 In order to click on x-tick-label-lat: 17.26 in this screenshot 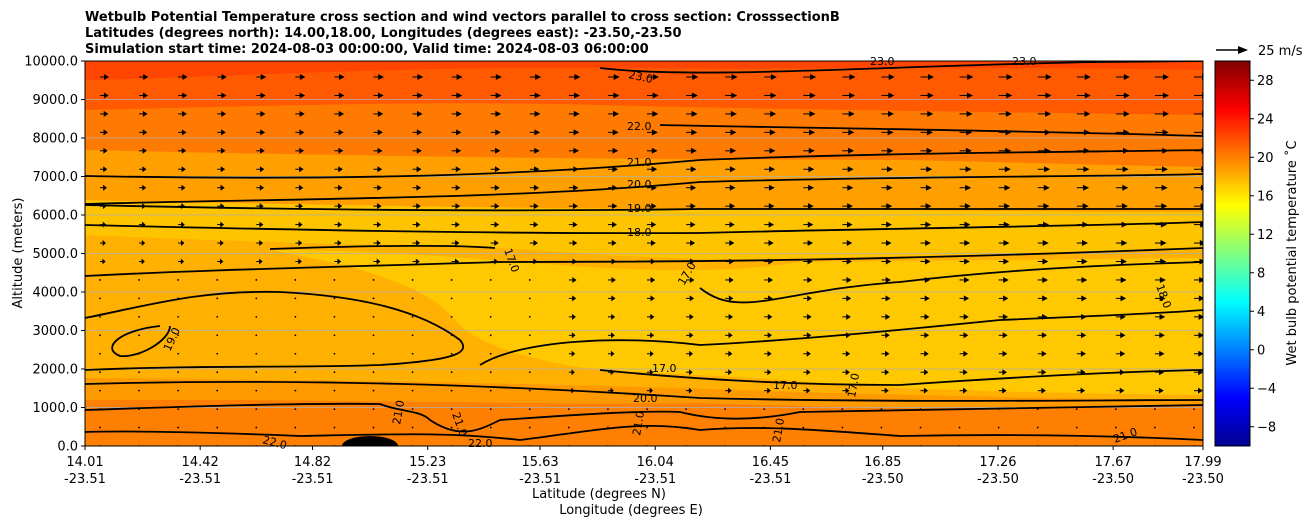, I will do `click(997, 462)`.